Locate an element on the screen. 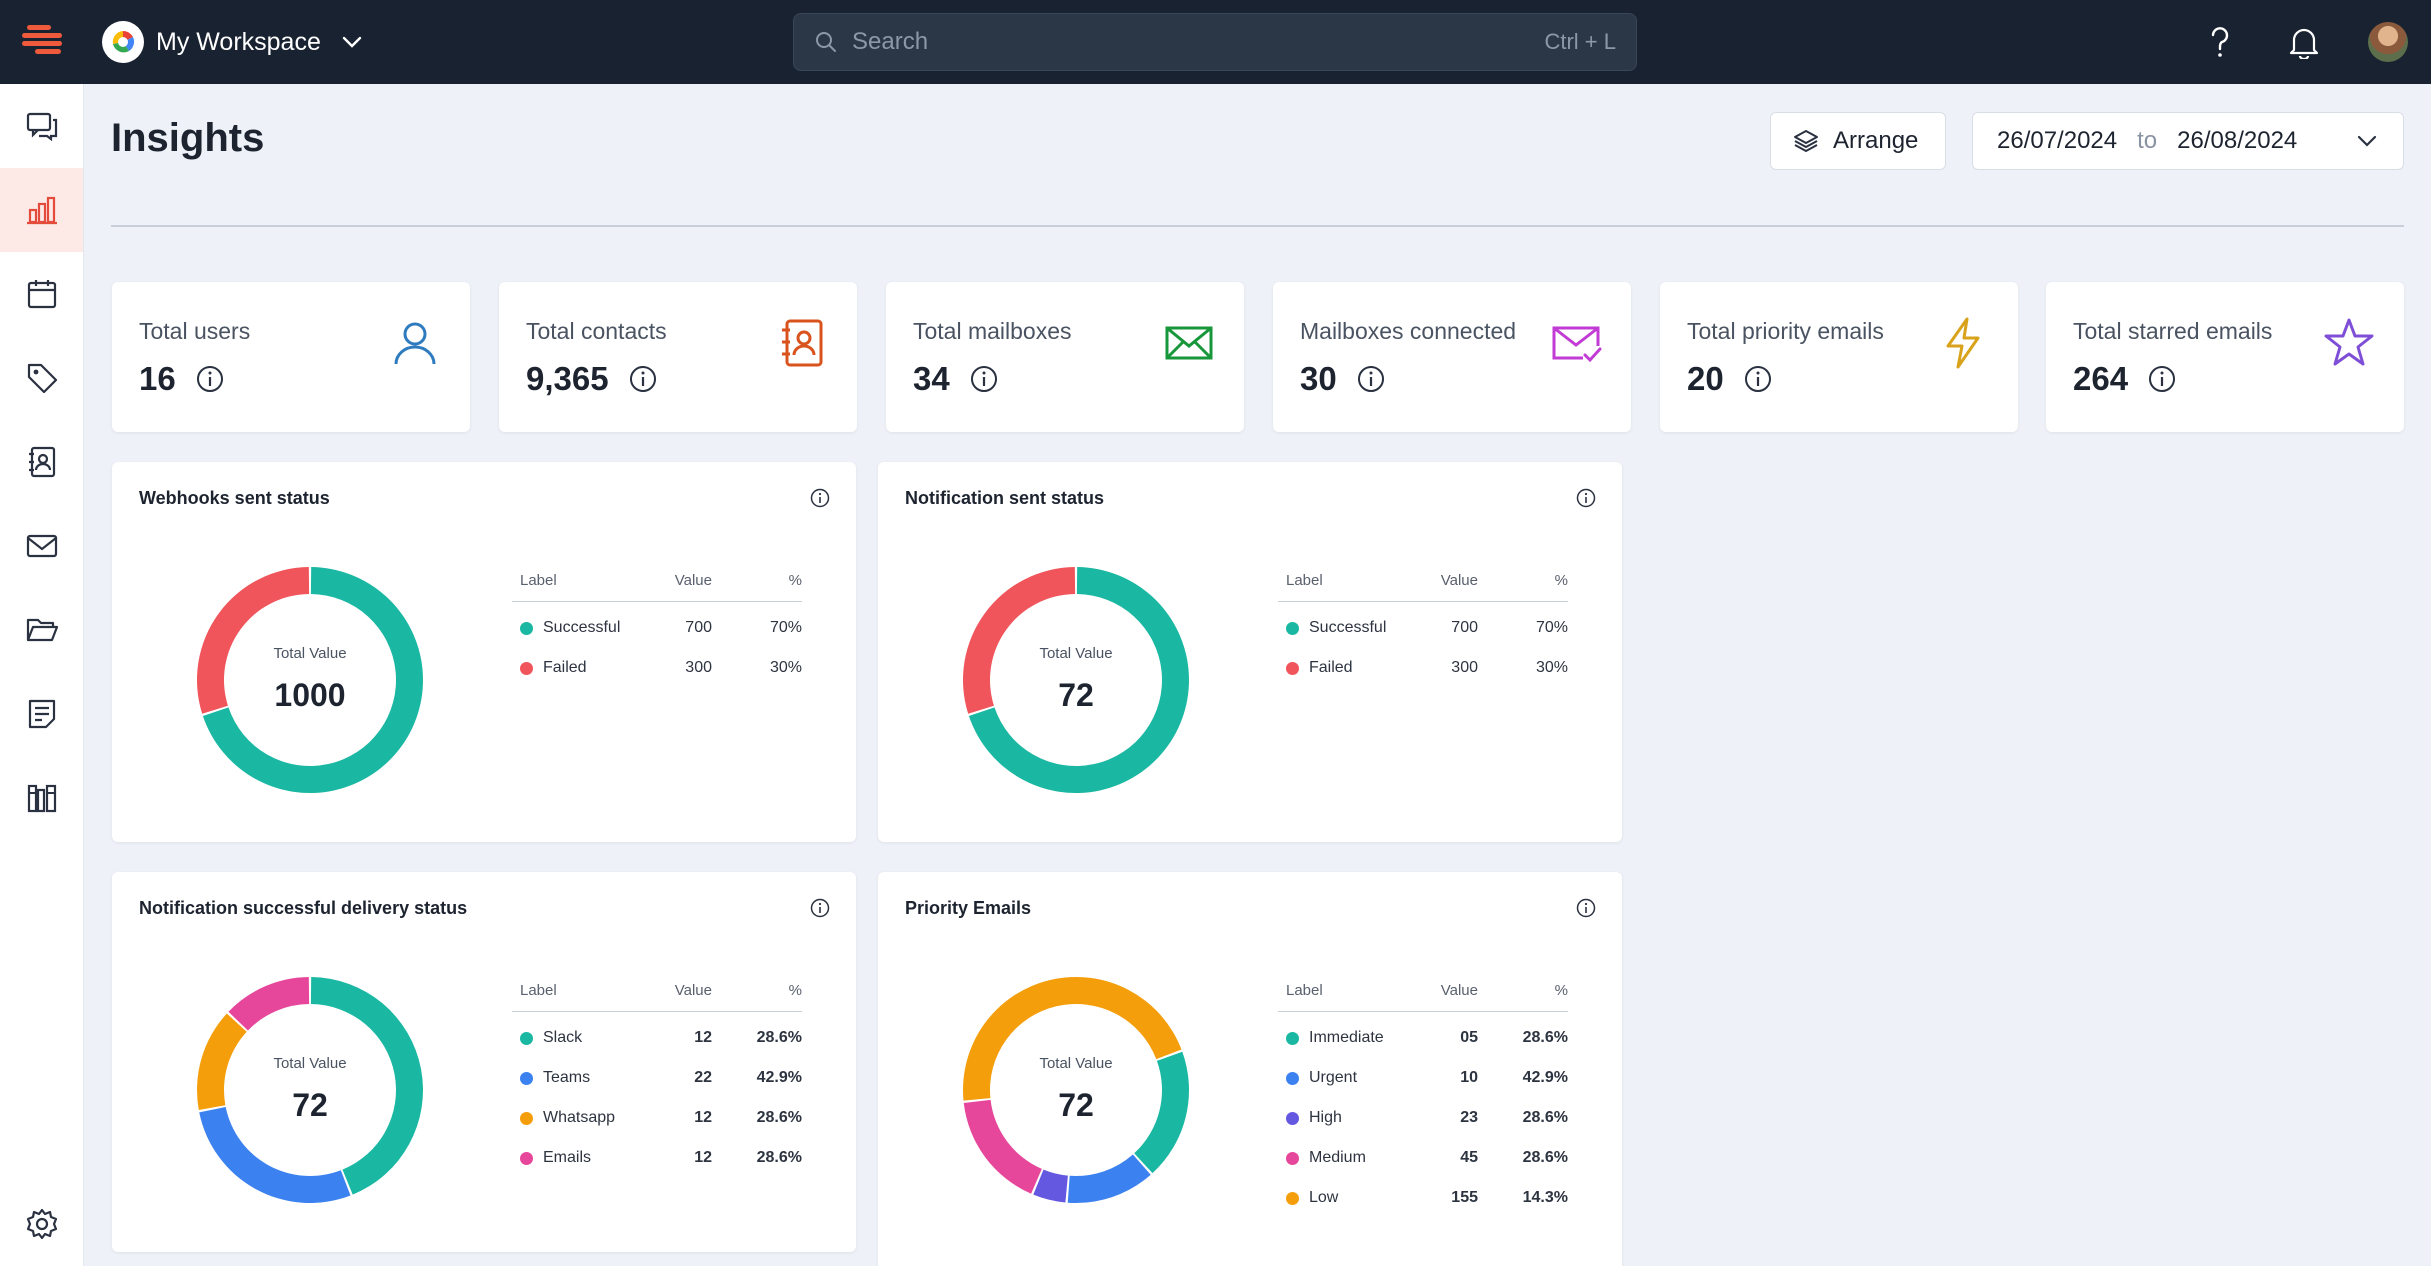 The height and width of the screenshot is (1266, 2431). sidebar-item-contacts is located at coordinates (41, 462).